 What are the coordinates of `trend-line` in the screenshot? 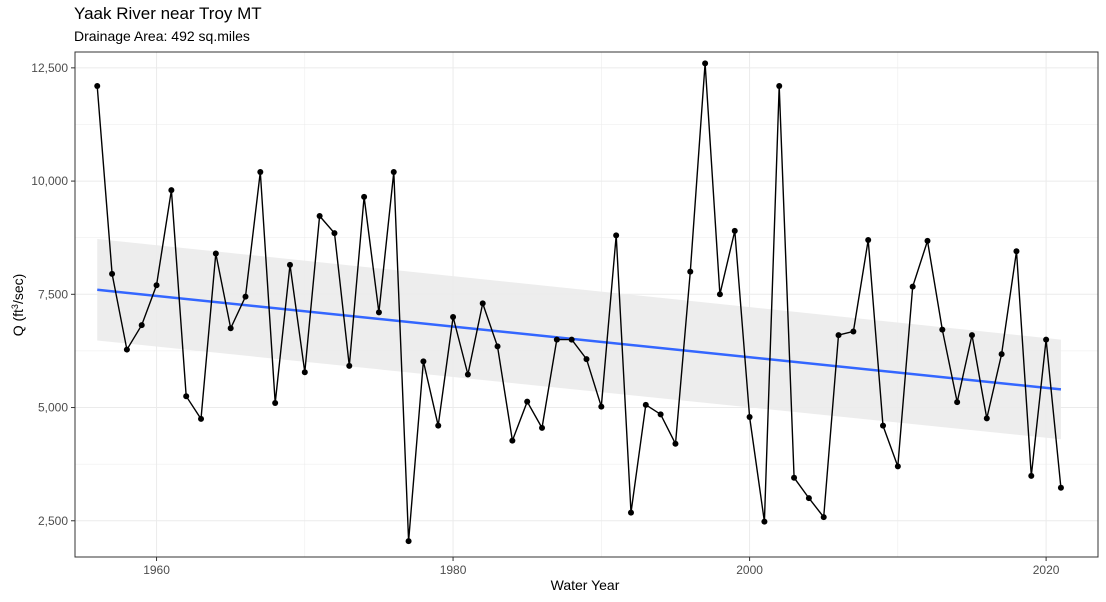 It's located at (579, 339).